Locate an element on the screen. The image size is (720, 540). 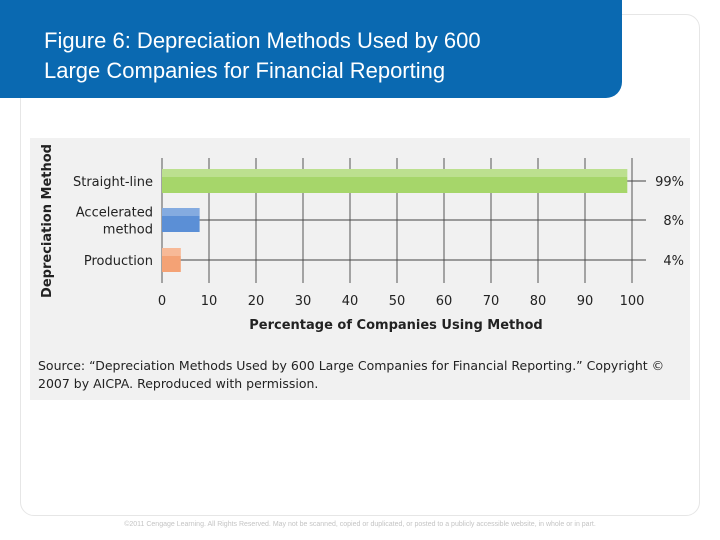
category-label: Production is located at coordinates (118, 261).